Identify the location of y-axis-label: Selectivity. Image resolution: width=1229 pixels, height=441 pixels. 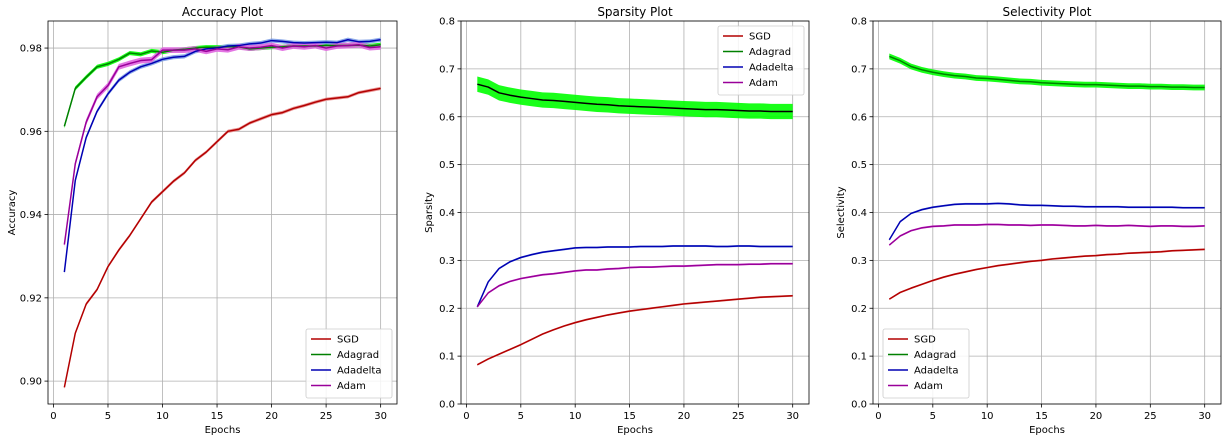
(841, 212).